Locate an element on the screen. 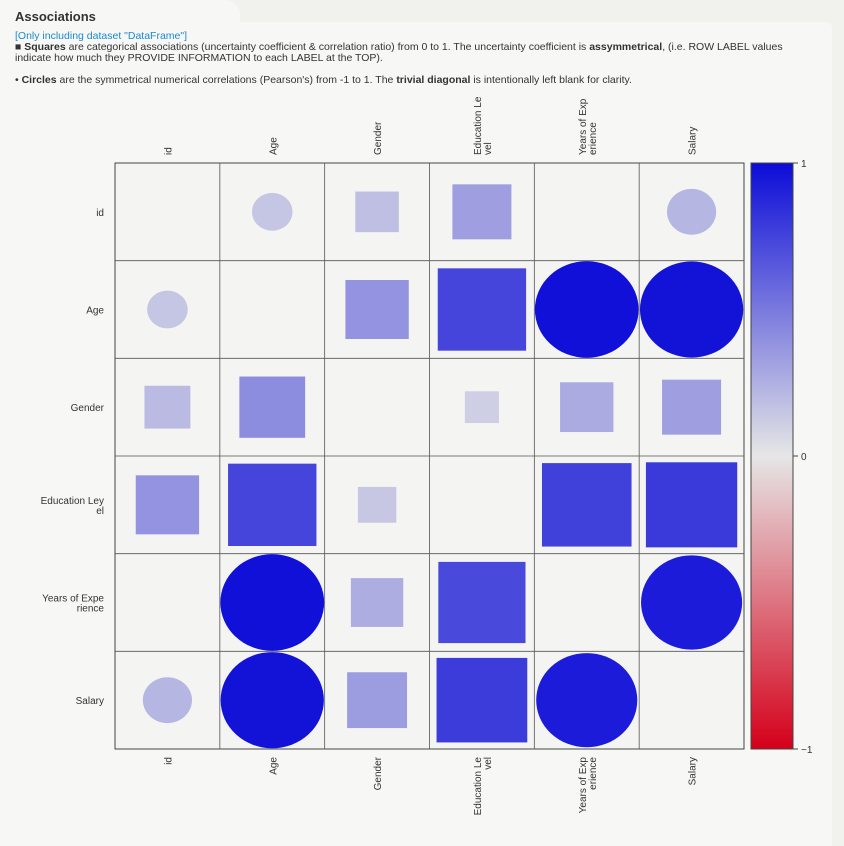 The height and width of the screenshot is (846, 844). column-label-top: id is located at coordinates (168, 151).